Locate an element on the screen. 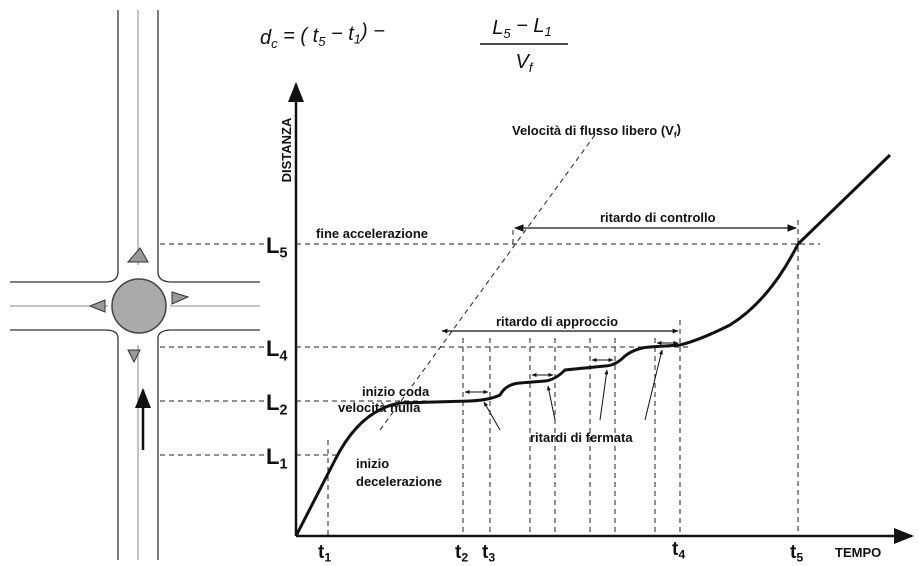 This screenshot has height=566, width=919. distance-label: L4 is located at coordinates (276, 350).